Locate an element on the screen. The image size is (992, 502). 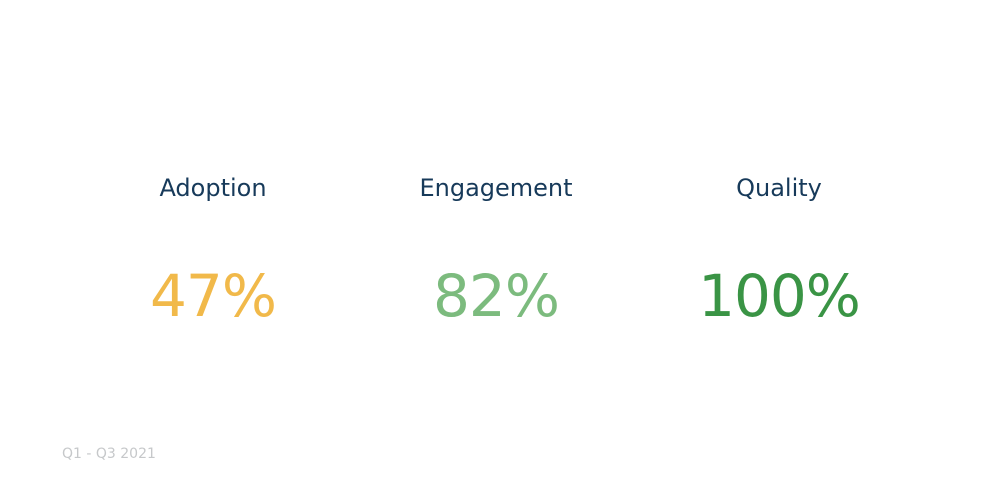
period-label: Q1 - Q3 2021 is located at coordinates (109, 454).